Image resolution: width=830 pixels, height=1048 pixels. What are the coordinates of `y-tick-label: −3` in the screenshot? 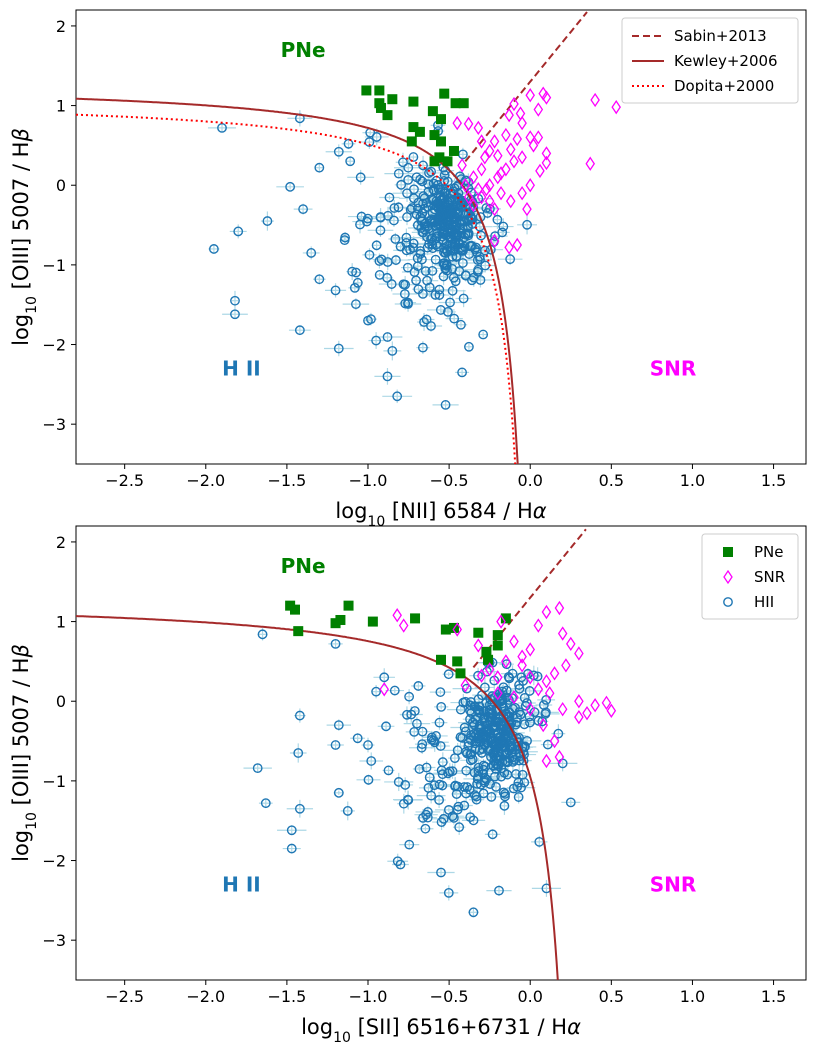 It's located at (54, 940).